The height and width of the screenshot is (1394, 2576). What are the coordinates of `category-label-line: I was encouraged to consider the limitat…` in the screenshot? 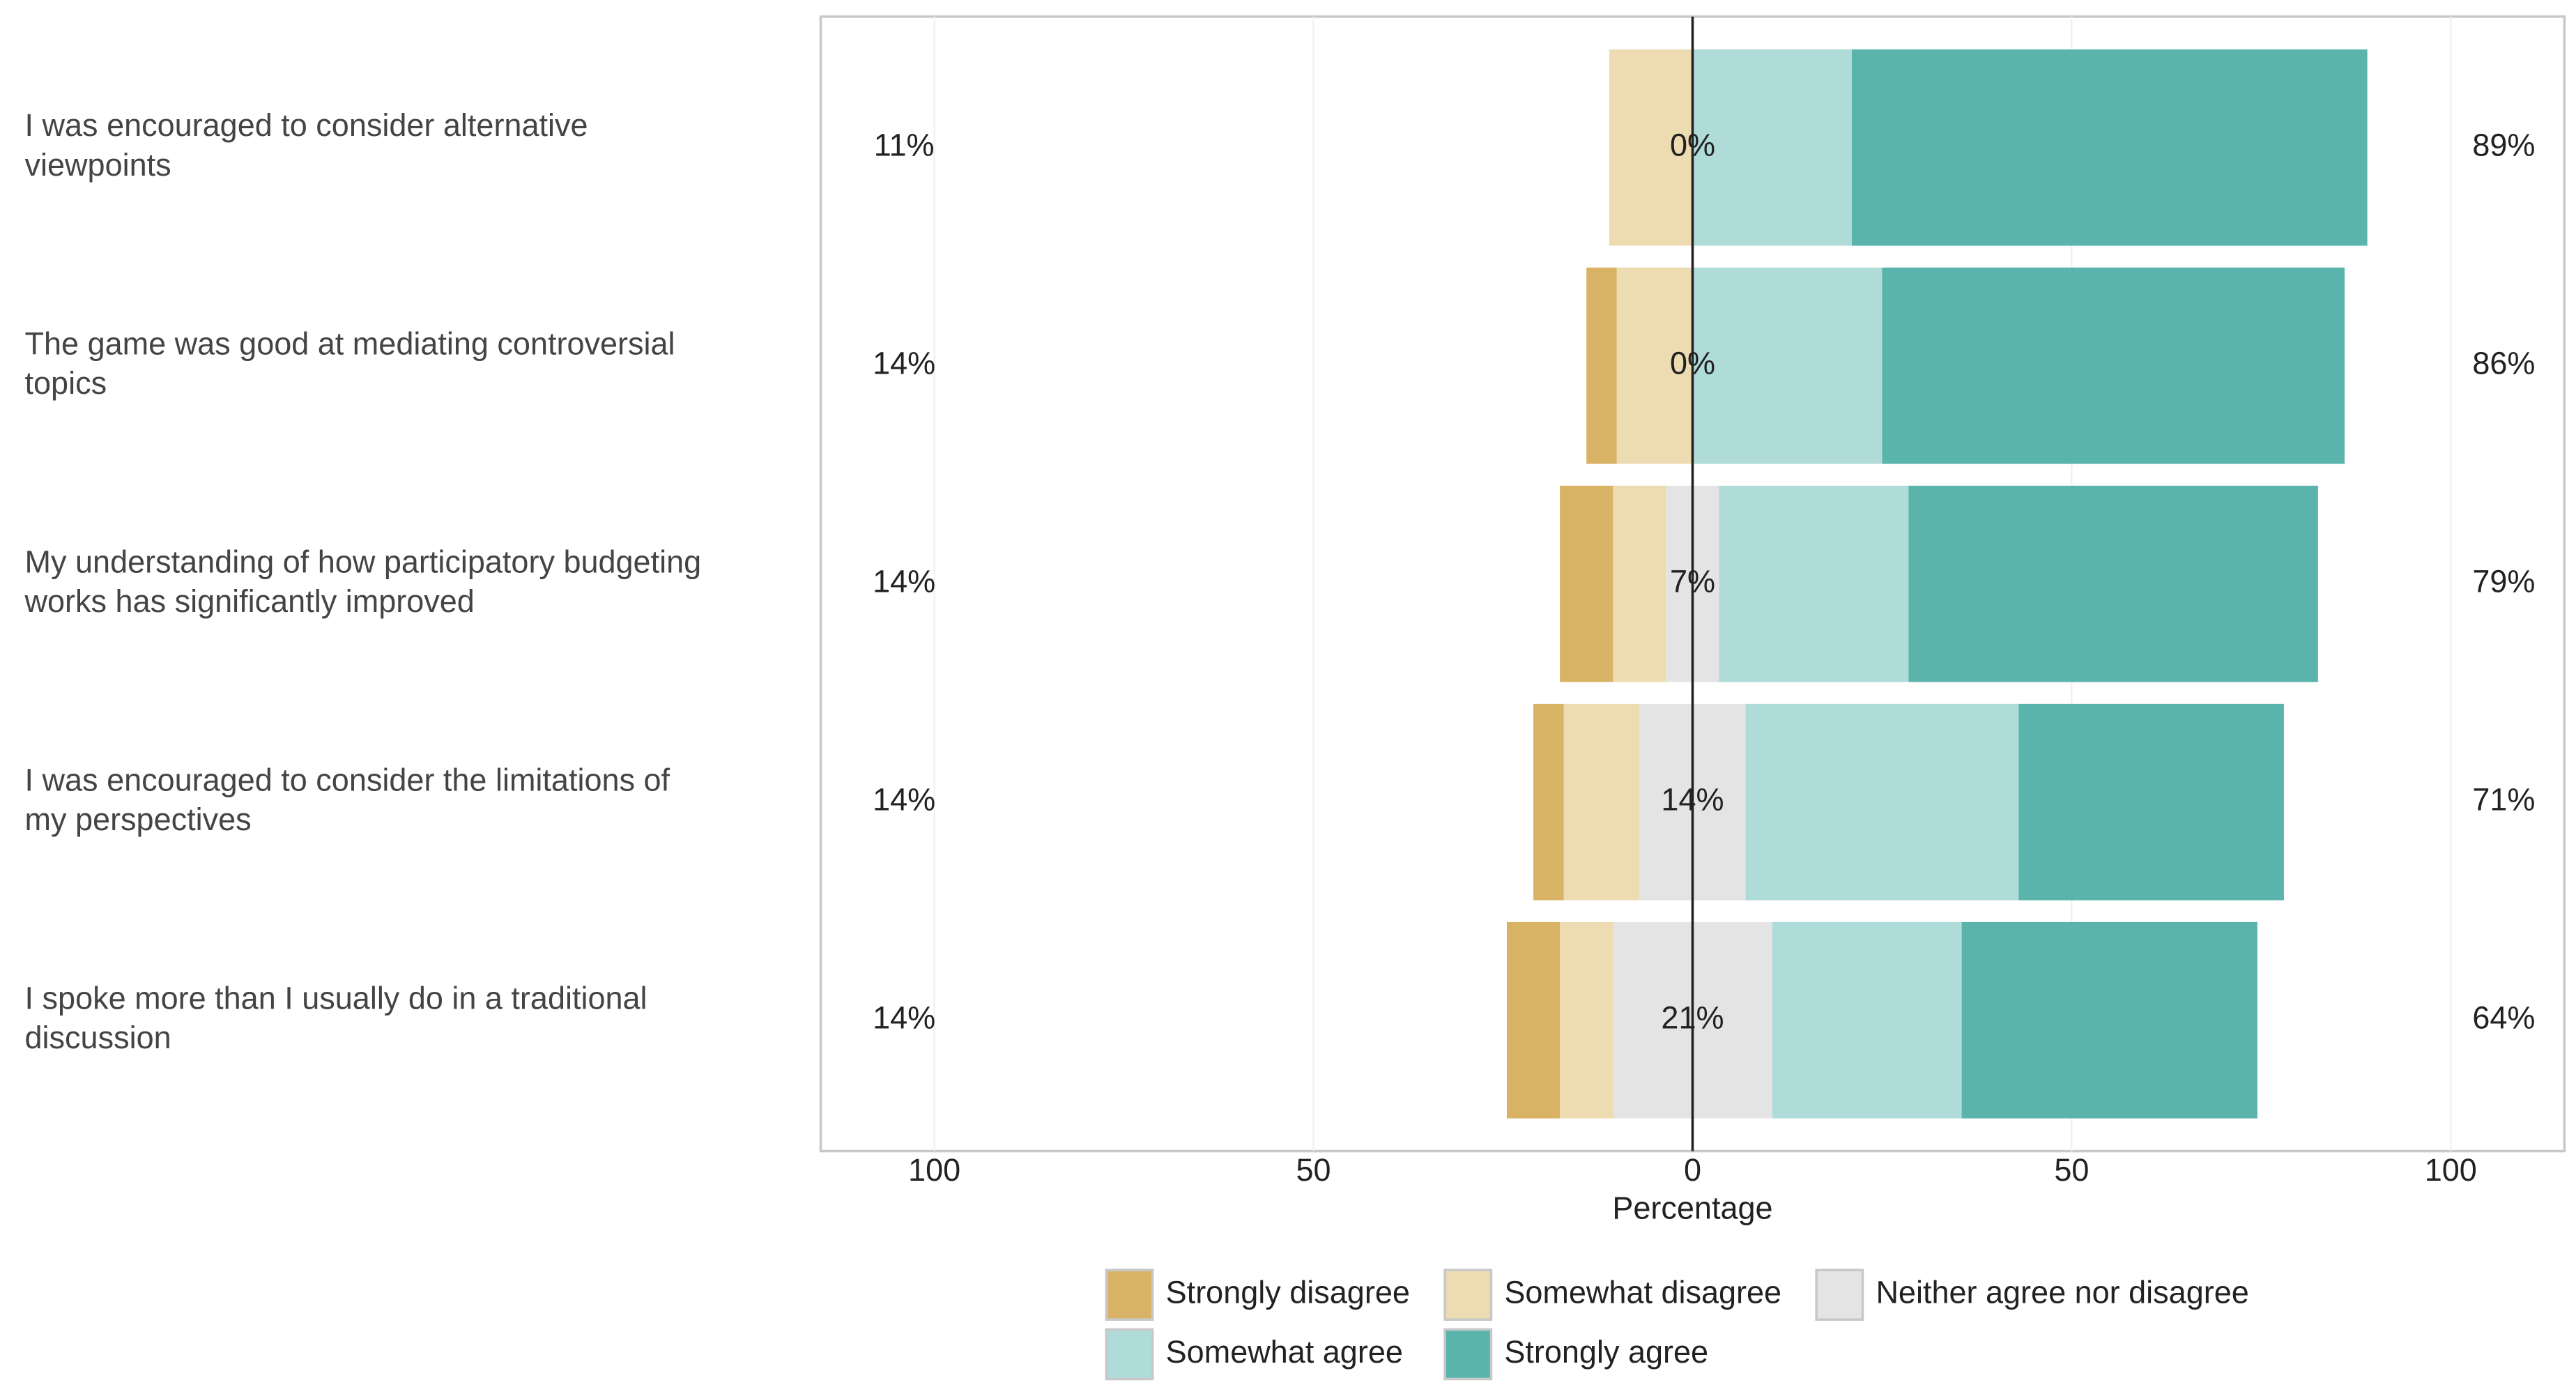 It's located at (347, 779).